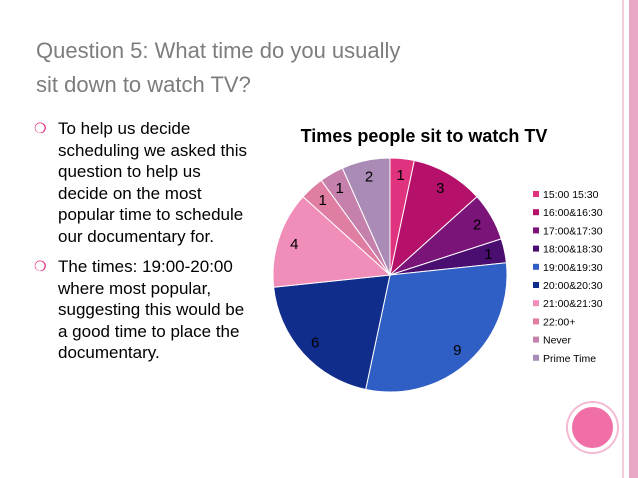  Describe the element at coordinates (569, 359) in the screenshot. I see `legend-label: Prime Time` at that location.